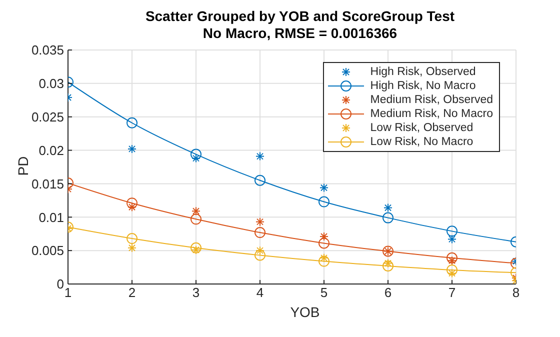 The height and width of the screenshot is (337, 560). What do you see at coordinates (47, 50) in the screenshot?
I see `y-tick-label: 0.035` at bounding box center [47, 50].